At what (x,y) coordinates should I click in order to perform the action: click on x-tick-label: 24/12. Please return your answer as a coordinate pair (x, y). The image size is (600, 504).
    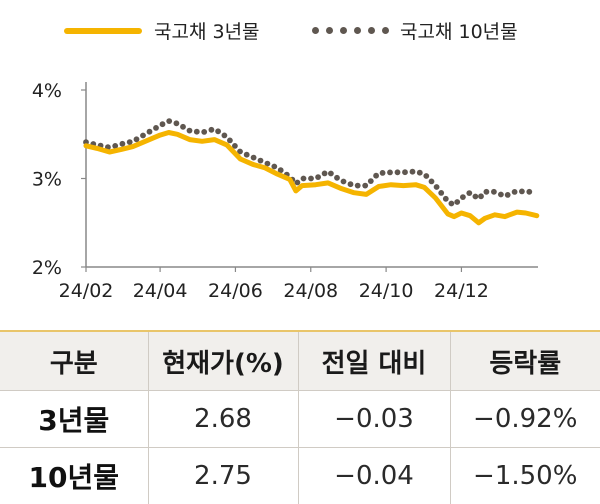
    Looking at the image, I should click on (461, 291).